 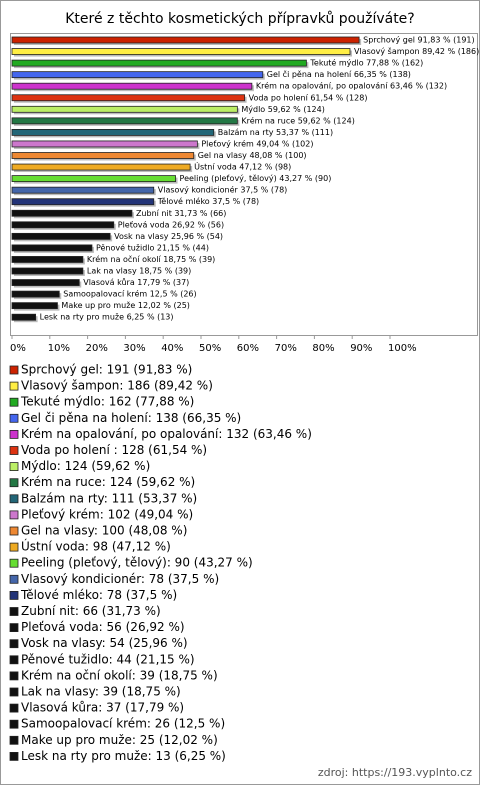 What do you see at coordinates (107, 317) in the screenshot?
I see `bar-label: Lesk na rty pro muže 6,25 % (13)` at bounding box center [107, 317].